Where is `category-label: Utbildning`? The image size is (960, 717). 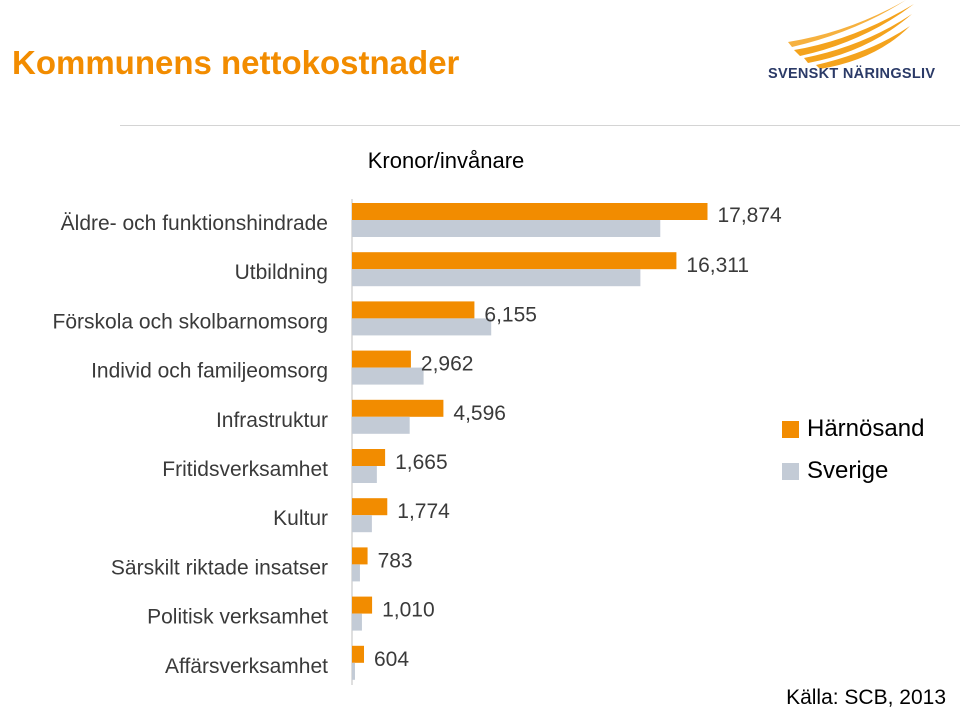
category-label: Utbildning is located at coordinates (281, 272).